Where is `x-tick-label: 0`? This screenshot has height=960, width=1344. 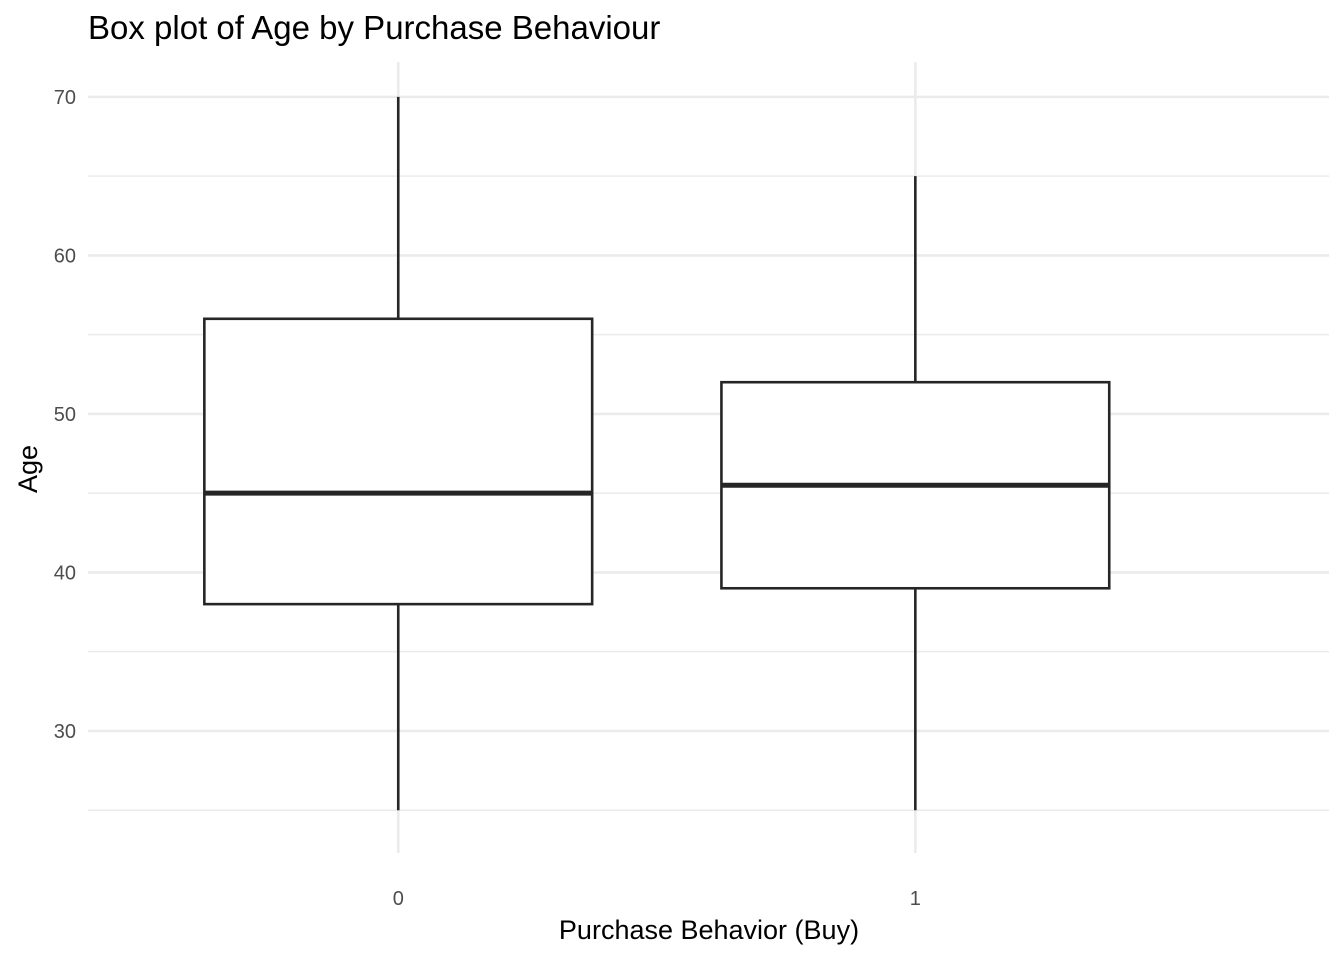
x-tick-label: 0 is located at coordinates (398, 899).